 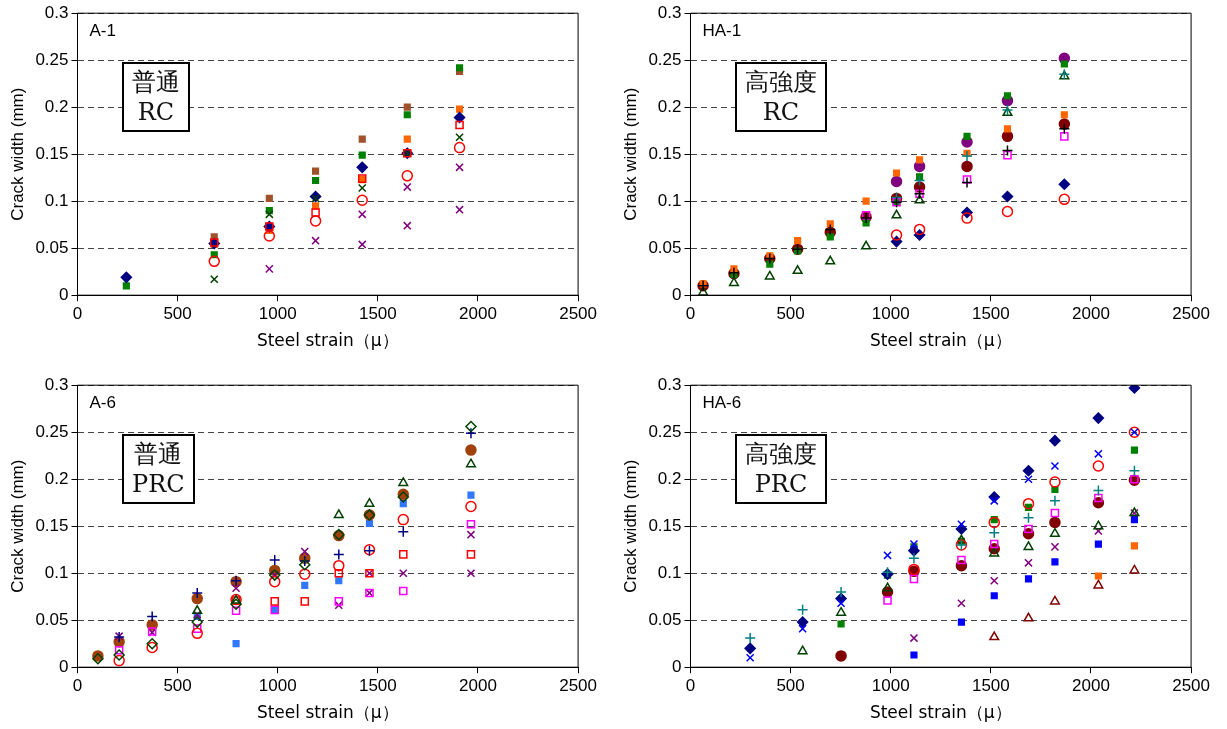 What do you see at coordinates (722, 403) in the screenshot?
I see `annotation: HA-6` at bounding box center [722, 403].